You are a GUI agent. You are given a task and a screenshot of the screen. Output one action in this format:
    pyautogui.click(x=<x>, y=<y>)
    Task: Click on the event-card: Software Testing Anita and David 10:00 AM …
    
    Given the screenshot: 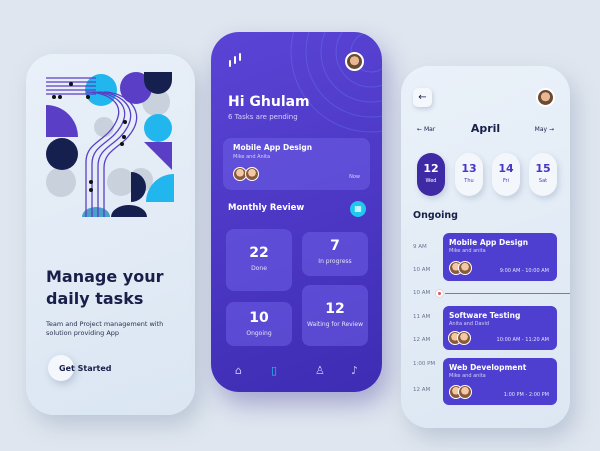 What is the action you would take?
    pyautogui.click(x=500, y=328)
    